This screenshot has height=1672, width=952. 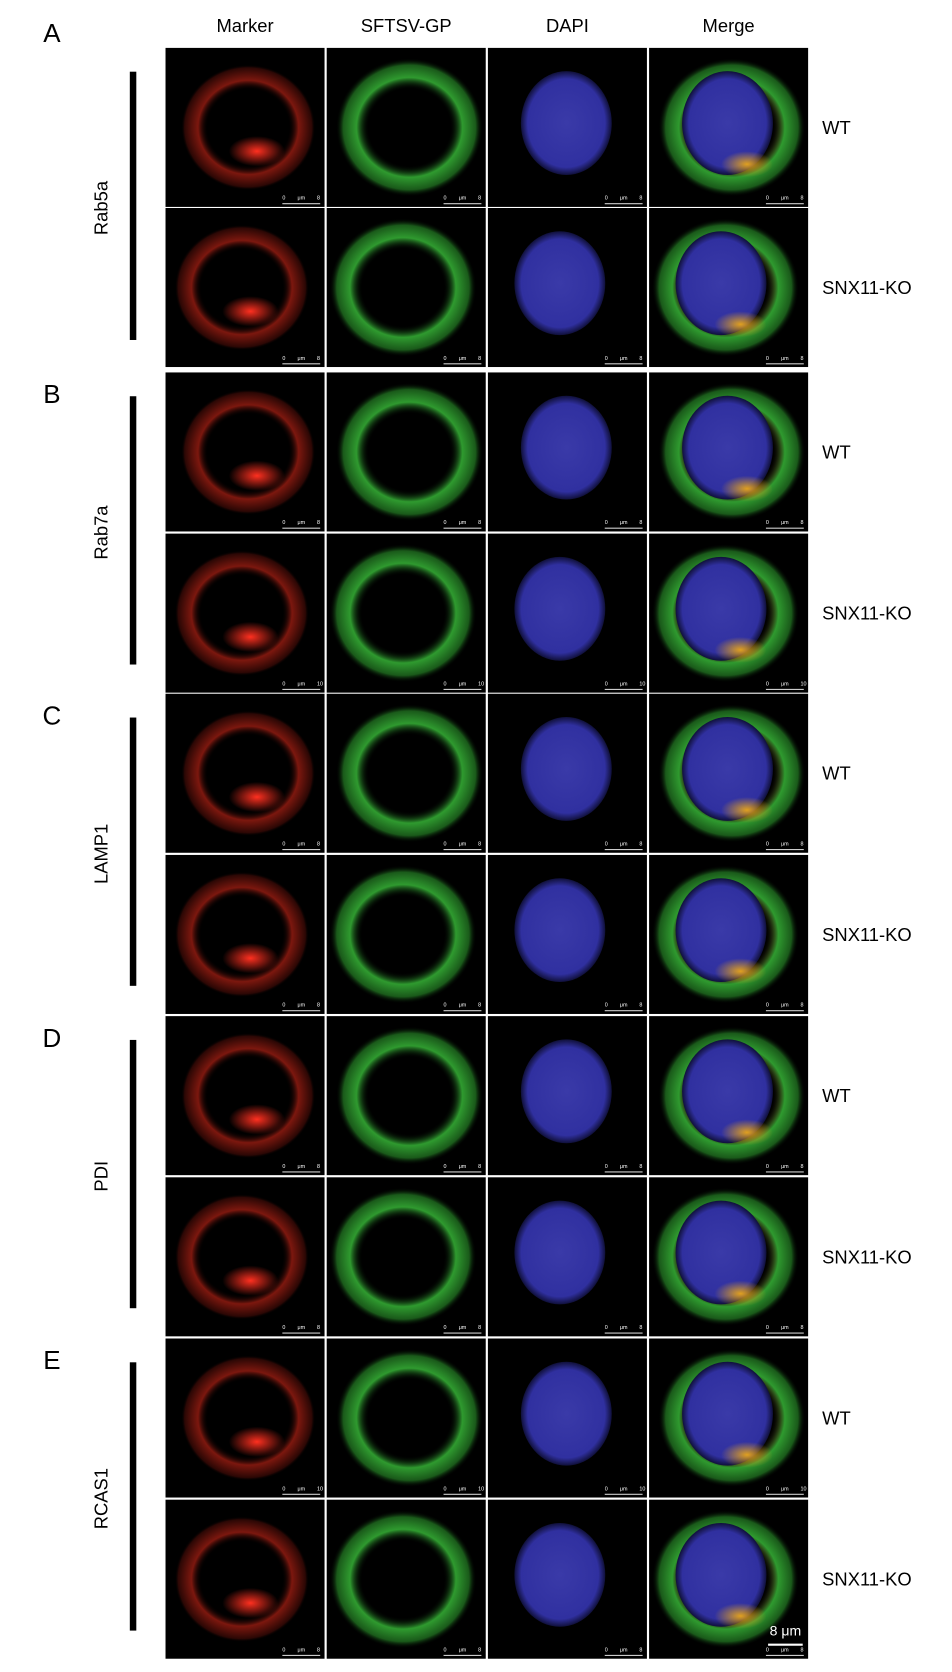 I want to click on section-letter: B, so click(x=51, y=394).